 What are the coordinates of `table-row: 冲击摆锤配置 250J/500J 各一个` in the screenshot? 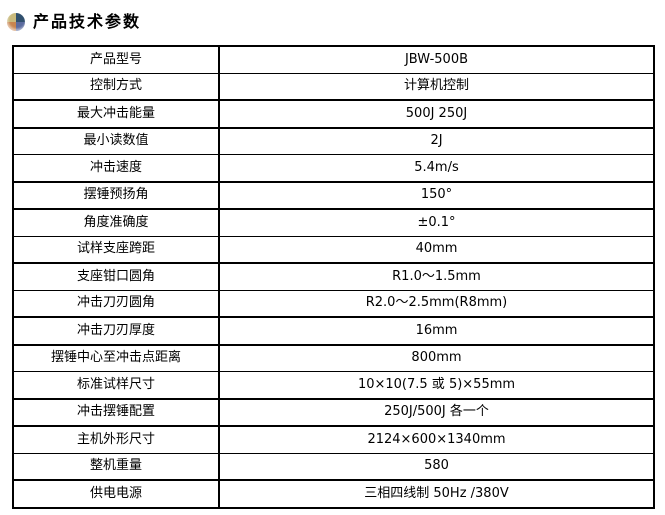 It's located at (333, 413).